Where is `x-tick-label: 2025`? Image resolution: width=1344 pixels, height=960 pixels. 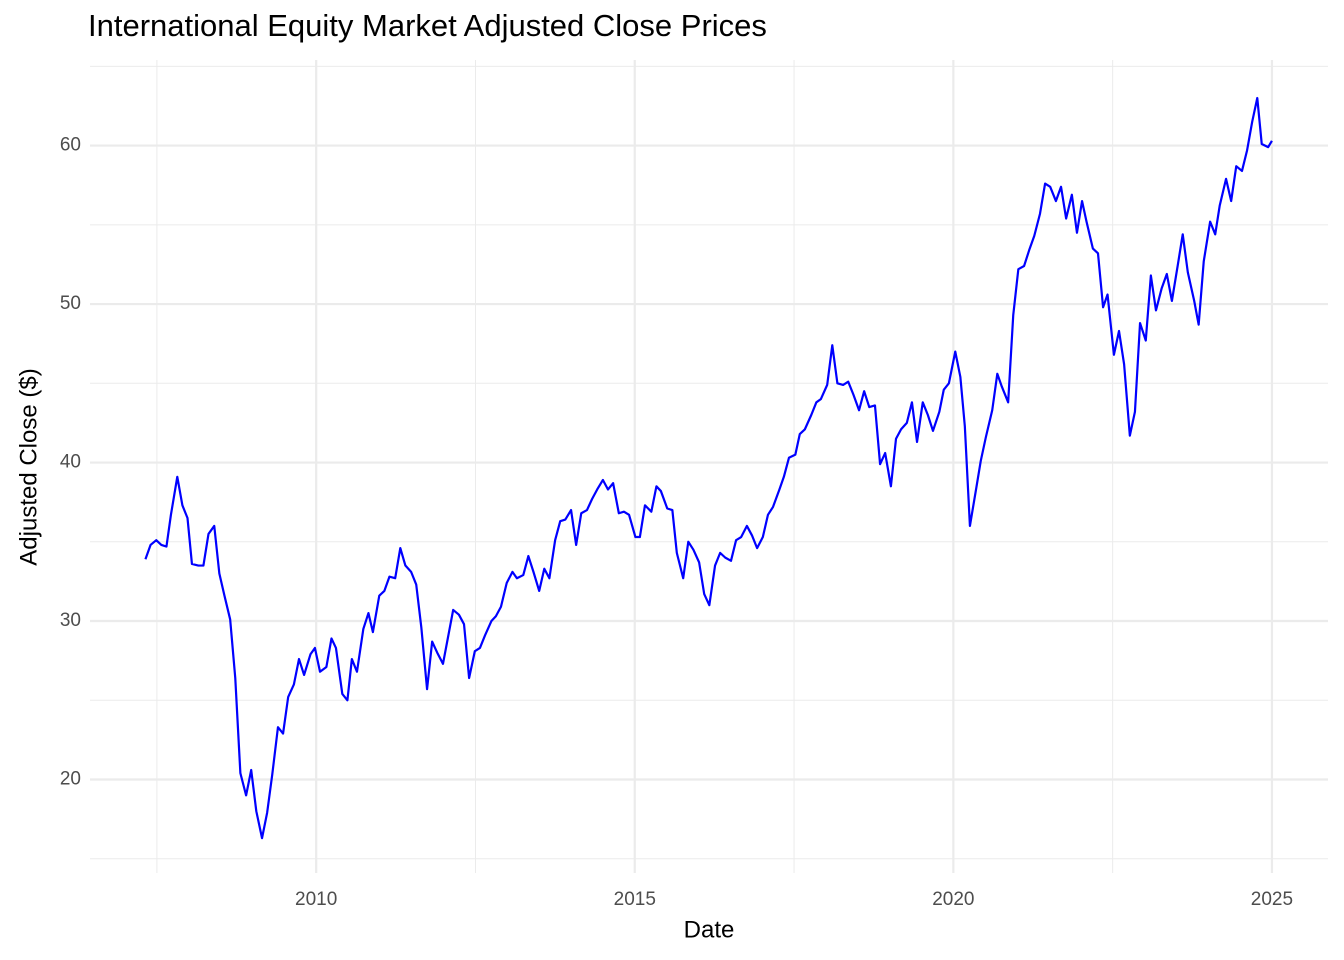
x-tick-label: 2025 is located at coordinates (1272, 899).